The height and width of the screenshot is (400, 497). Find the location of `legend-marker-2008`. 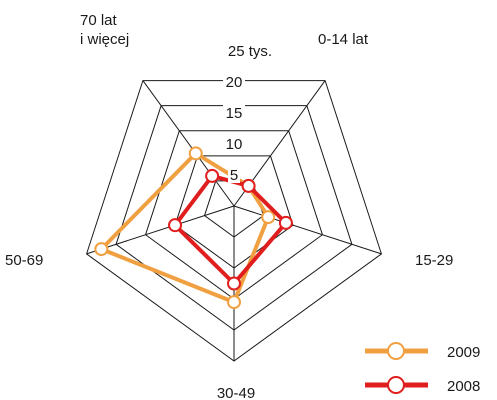

legend-marker-2008 is located at coordinates (396, 385).